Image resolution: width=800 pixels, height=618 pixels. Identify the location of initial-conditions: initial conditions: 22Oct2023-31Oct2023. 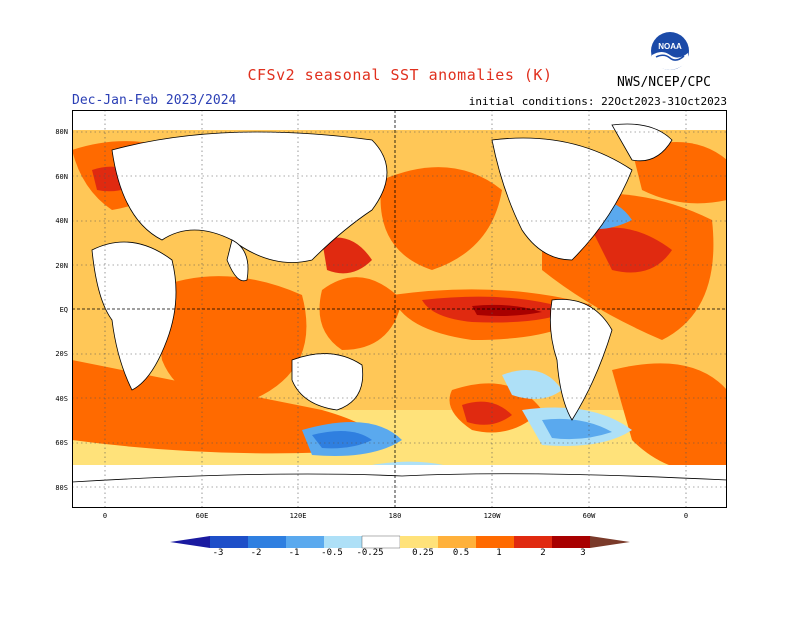
(597, 101).